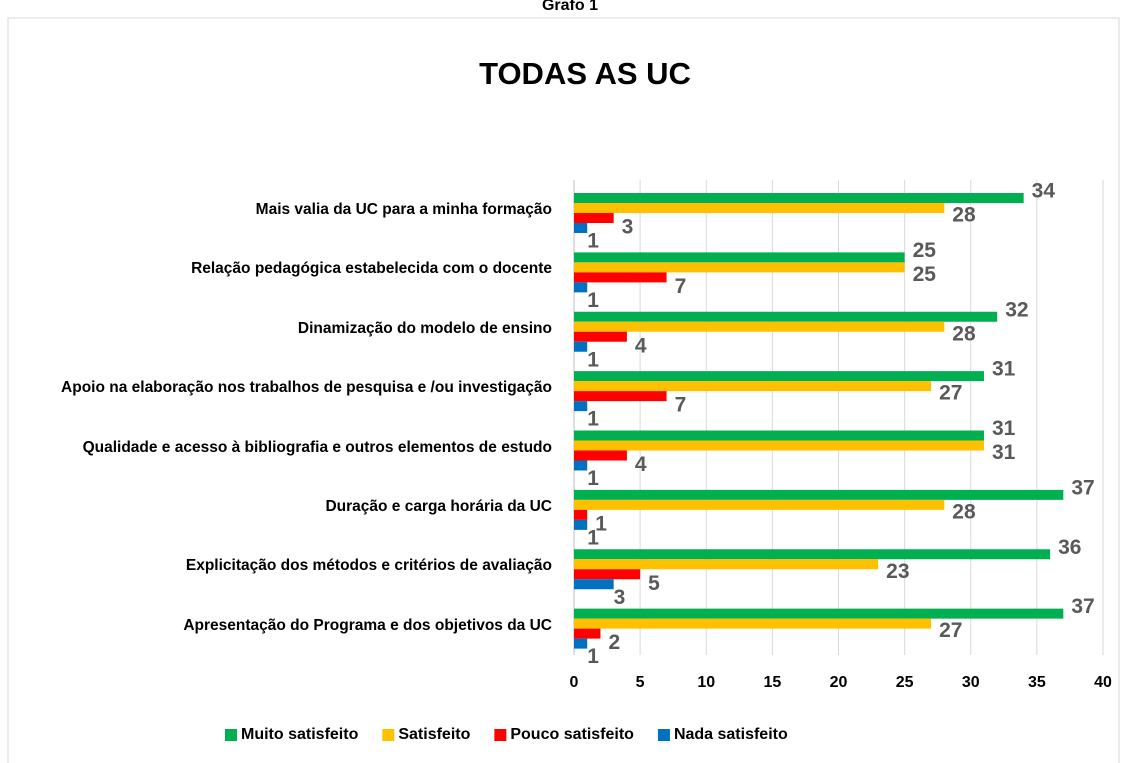 The height and width of the screenshot is (763, 1128). What do you see at coordinates (1016, 309) in the screenshot?
I see `value-label: 32` at bounding box center [1016, 309].